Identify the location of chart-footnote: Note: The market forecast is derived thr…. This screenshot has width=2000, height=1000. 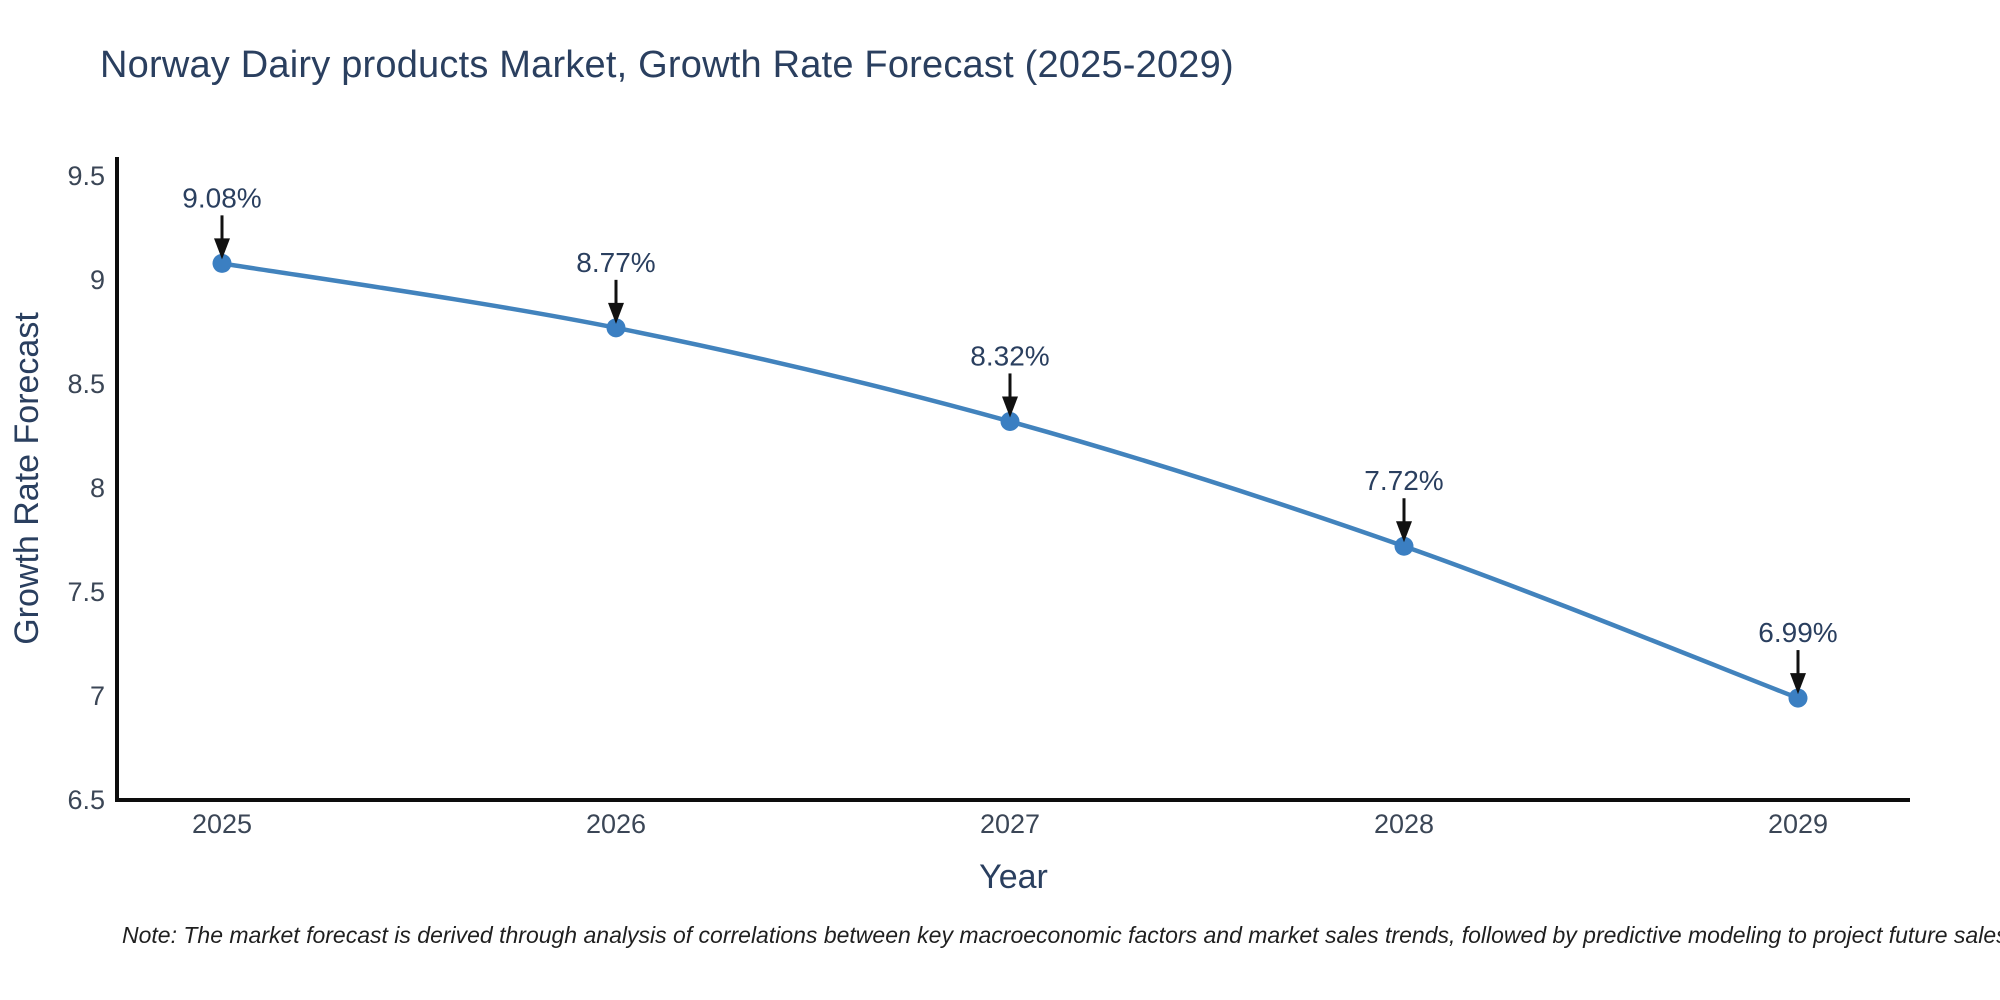
(1061, 935).